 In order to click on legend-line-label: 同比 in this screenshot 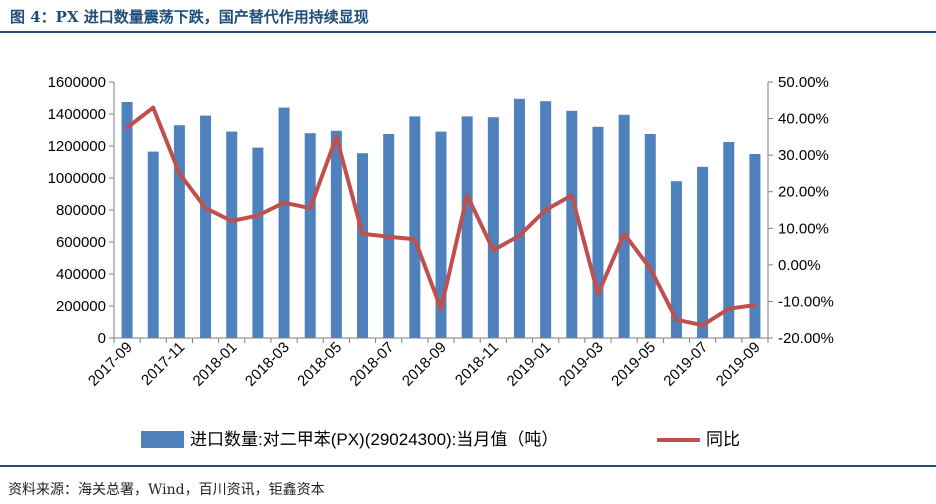, I will do `click(723, 439)`.